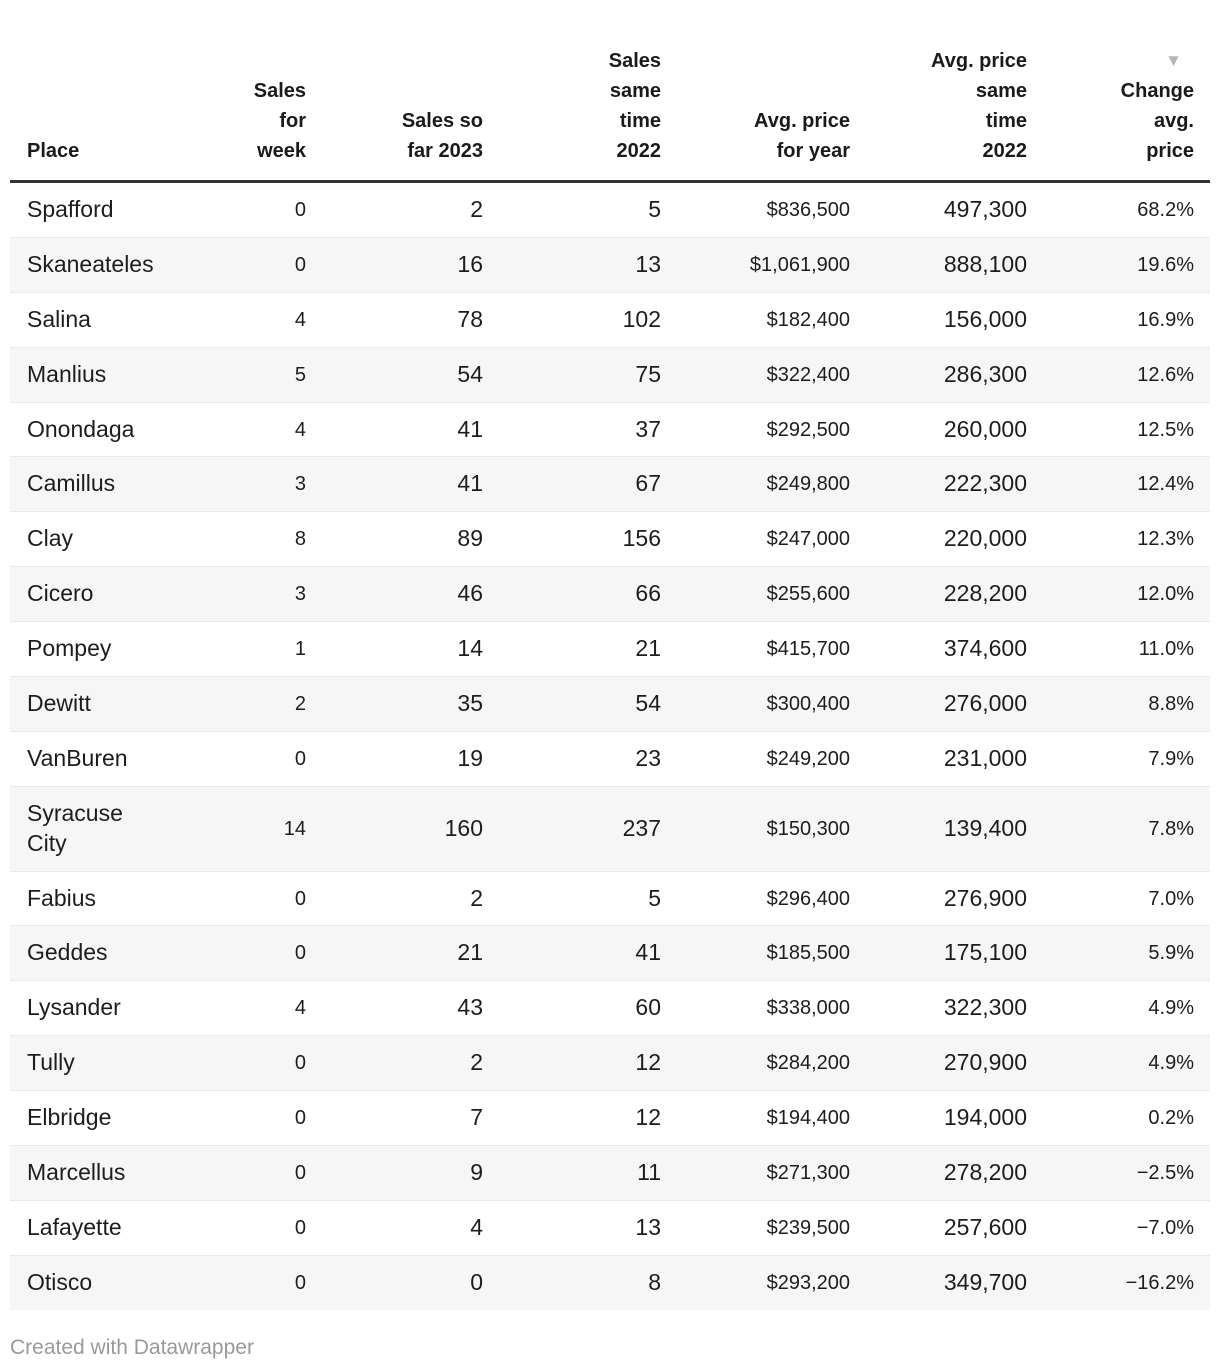  I want to click on avg_price_2022-cell: 139,400, so click(985, 827).